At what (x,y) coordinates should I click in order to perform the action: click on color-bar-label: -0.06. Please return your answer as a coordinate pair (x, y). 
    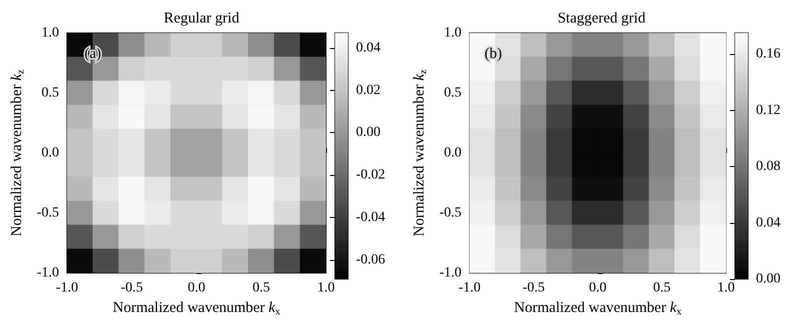
    Looking at the image, I should click on (371, 260).